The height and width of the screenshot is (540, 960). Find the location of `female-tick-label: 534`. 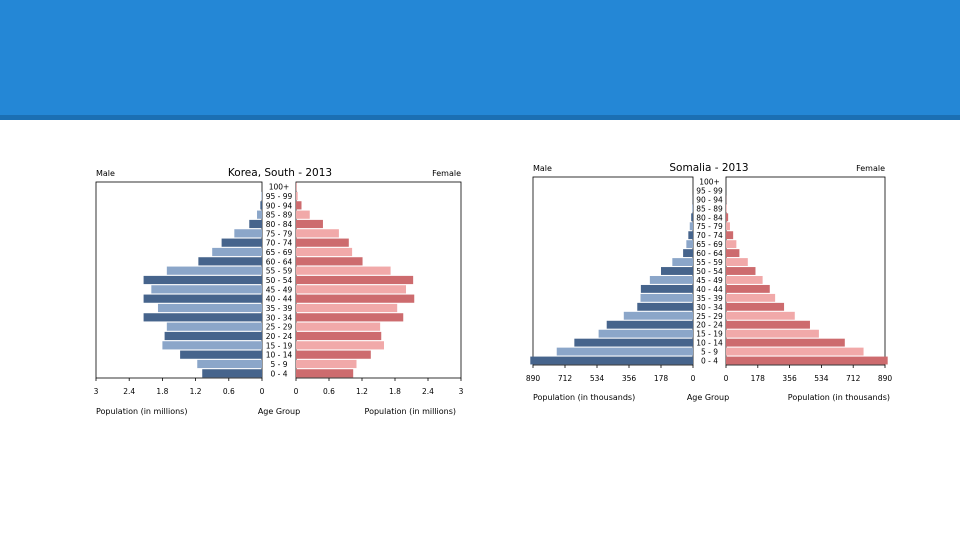

female-tick-label: 534 is located at coordinates (821, 378).